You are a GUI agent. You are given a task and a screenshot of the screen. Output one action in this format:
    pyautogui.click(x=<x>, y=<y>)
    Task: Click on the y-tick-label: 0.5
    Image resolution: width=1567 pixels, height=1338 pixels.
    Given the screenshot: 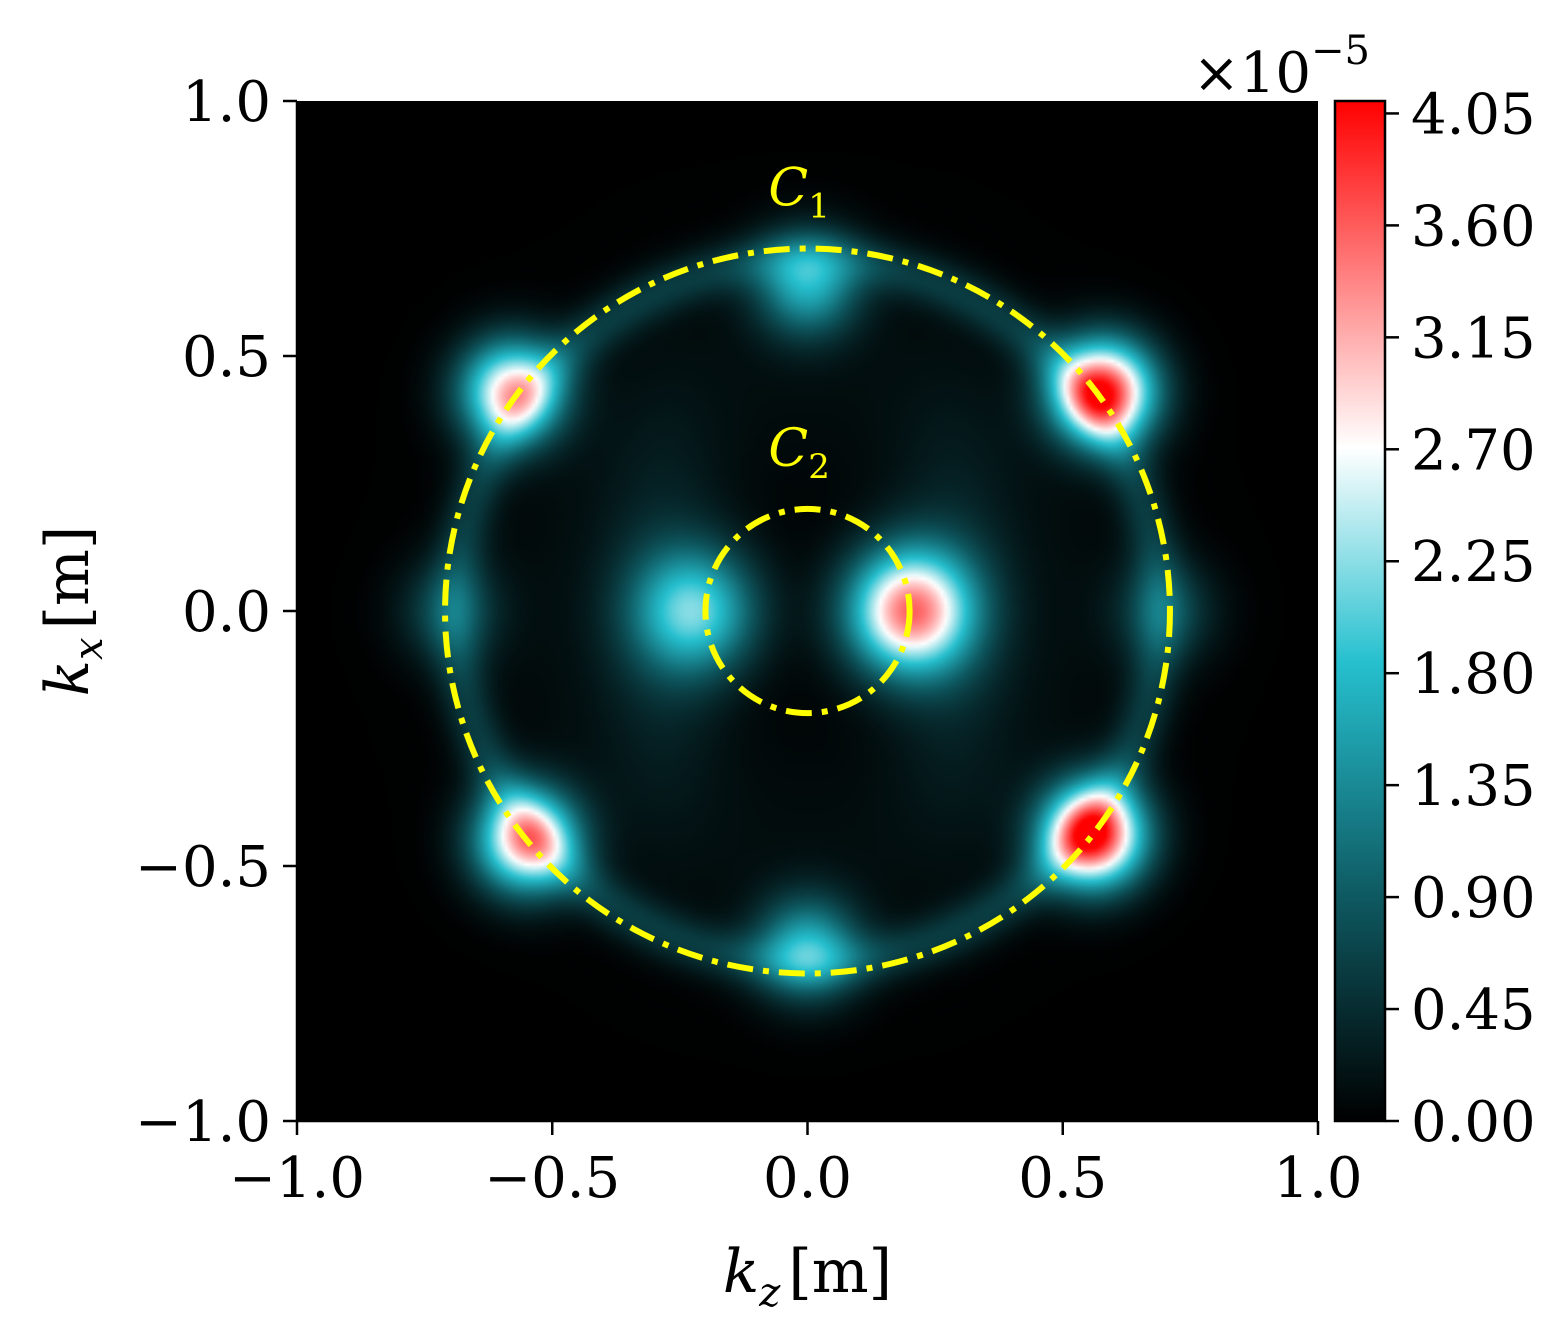 What is the action you would take?
    pyautogui.click(x=226, y=357)
    